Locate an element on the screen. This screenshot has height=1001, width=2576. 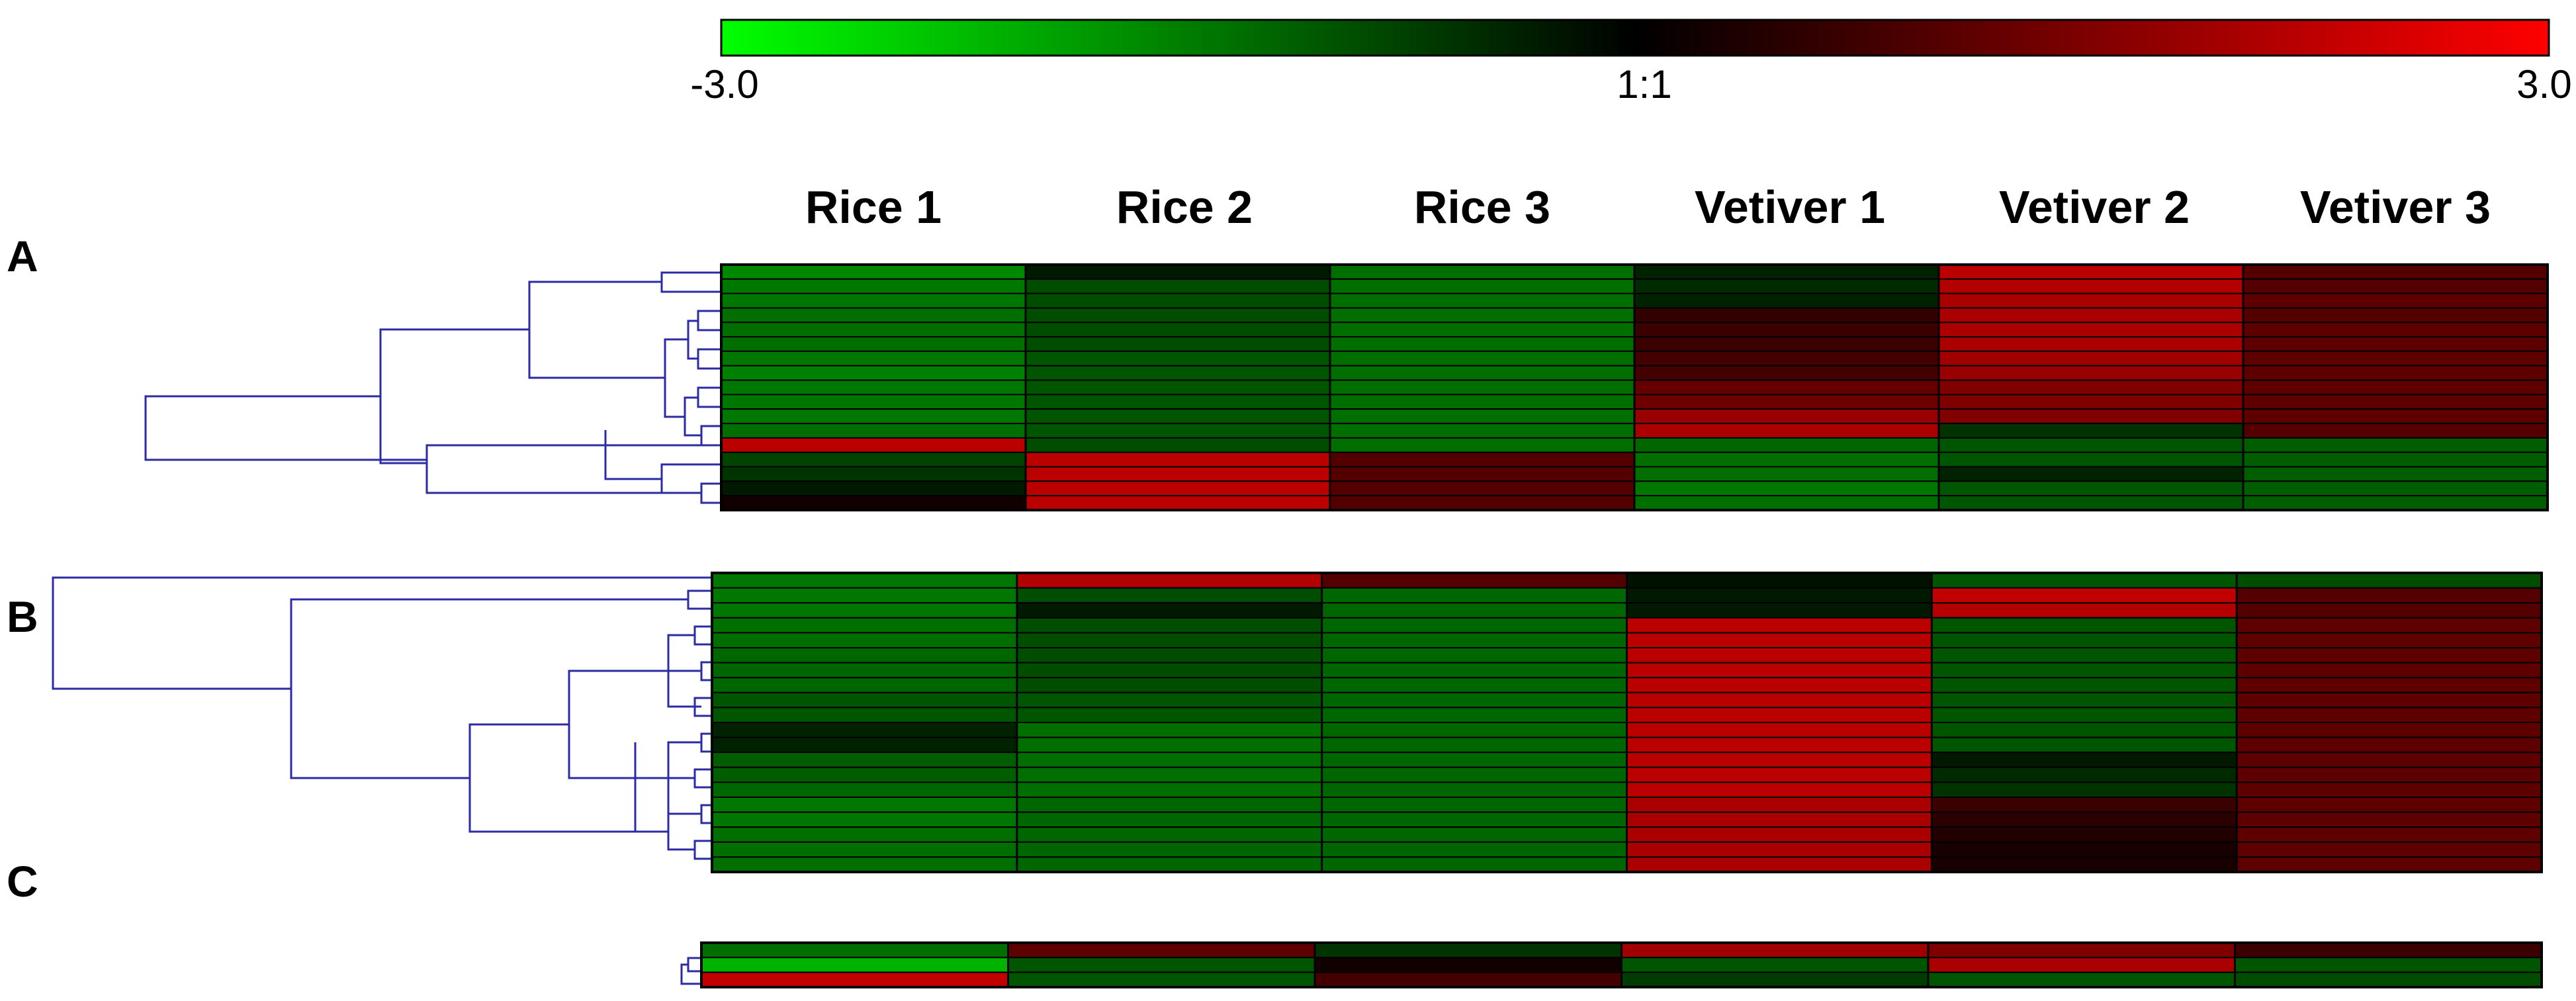
column-label: Rice 3 is located at coordinates (1482, 207).